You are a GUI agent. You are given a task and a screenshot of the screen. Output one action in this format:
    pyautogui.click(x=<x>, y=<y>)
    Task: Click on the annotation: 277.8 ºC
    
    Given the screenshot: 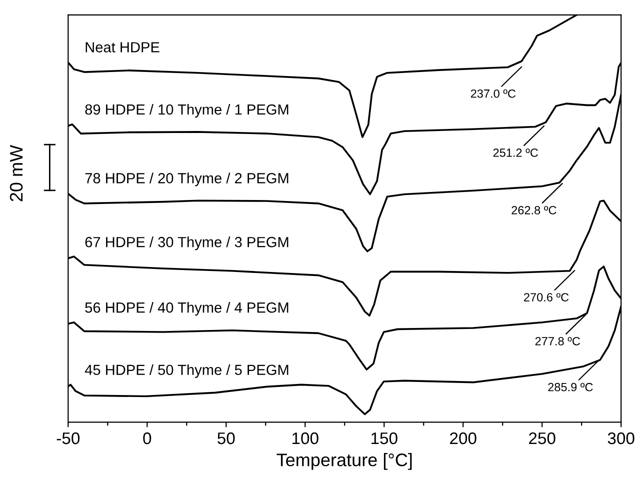 What is the action you would take?
    pyautogui.click(x=557, y=341)
    